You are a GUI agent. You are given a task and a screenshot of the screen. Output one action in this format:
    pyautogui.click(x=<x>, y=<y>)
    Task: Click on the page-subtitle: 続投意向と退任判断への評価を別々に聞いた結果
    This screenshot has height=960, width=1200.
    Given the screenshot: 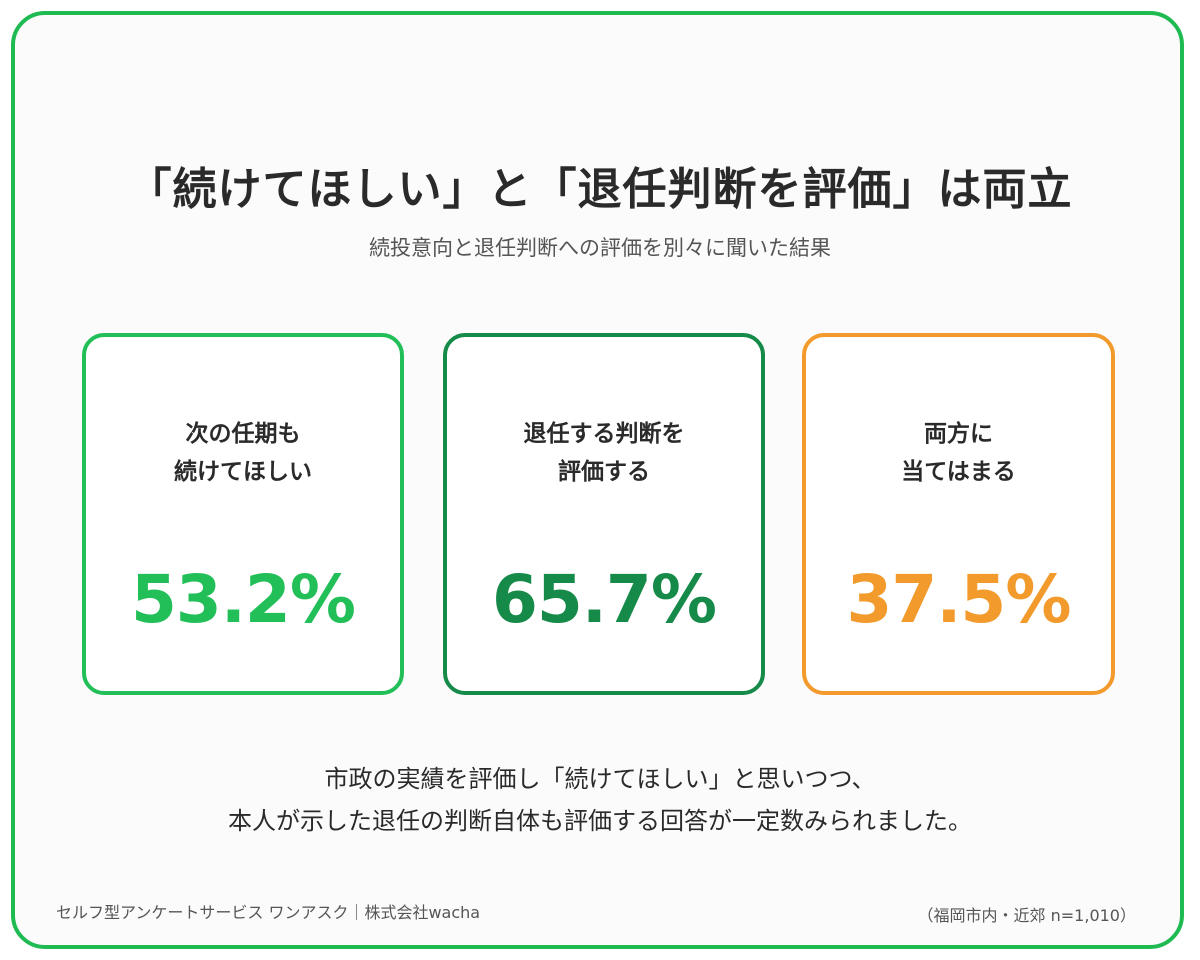 What is the action you would take?
    pyautogui.click(x=600, y=248)
    